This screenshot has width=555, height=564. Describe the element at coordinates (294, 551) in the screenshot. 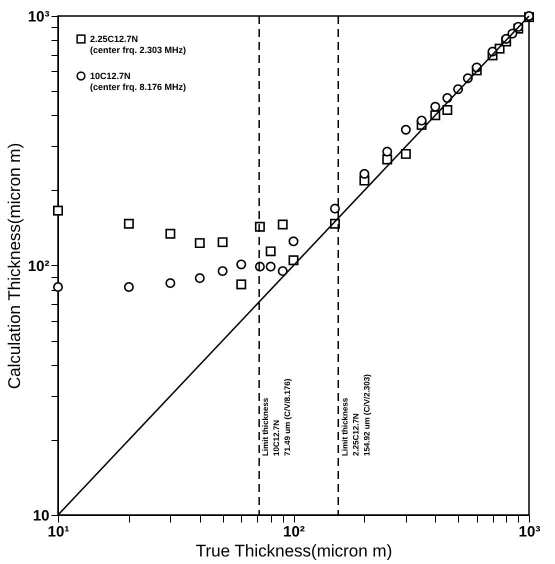

I see `x-axis-title: True Thickness(micron m)` at that location.